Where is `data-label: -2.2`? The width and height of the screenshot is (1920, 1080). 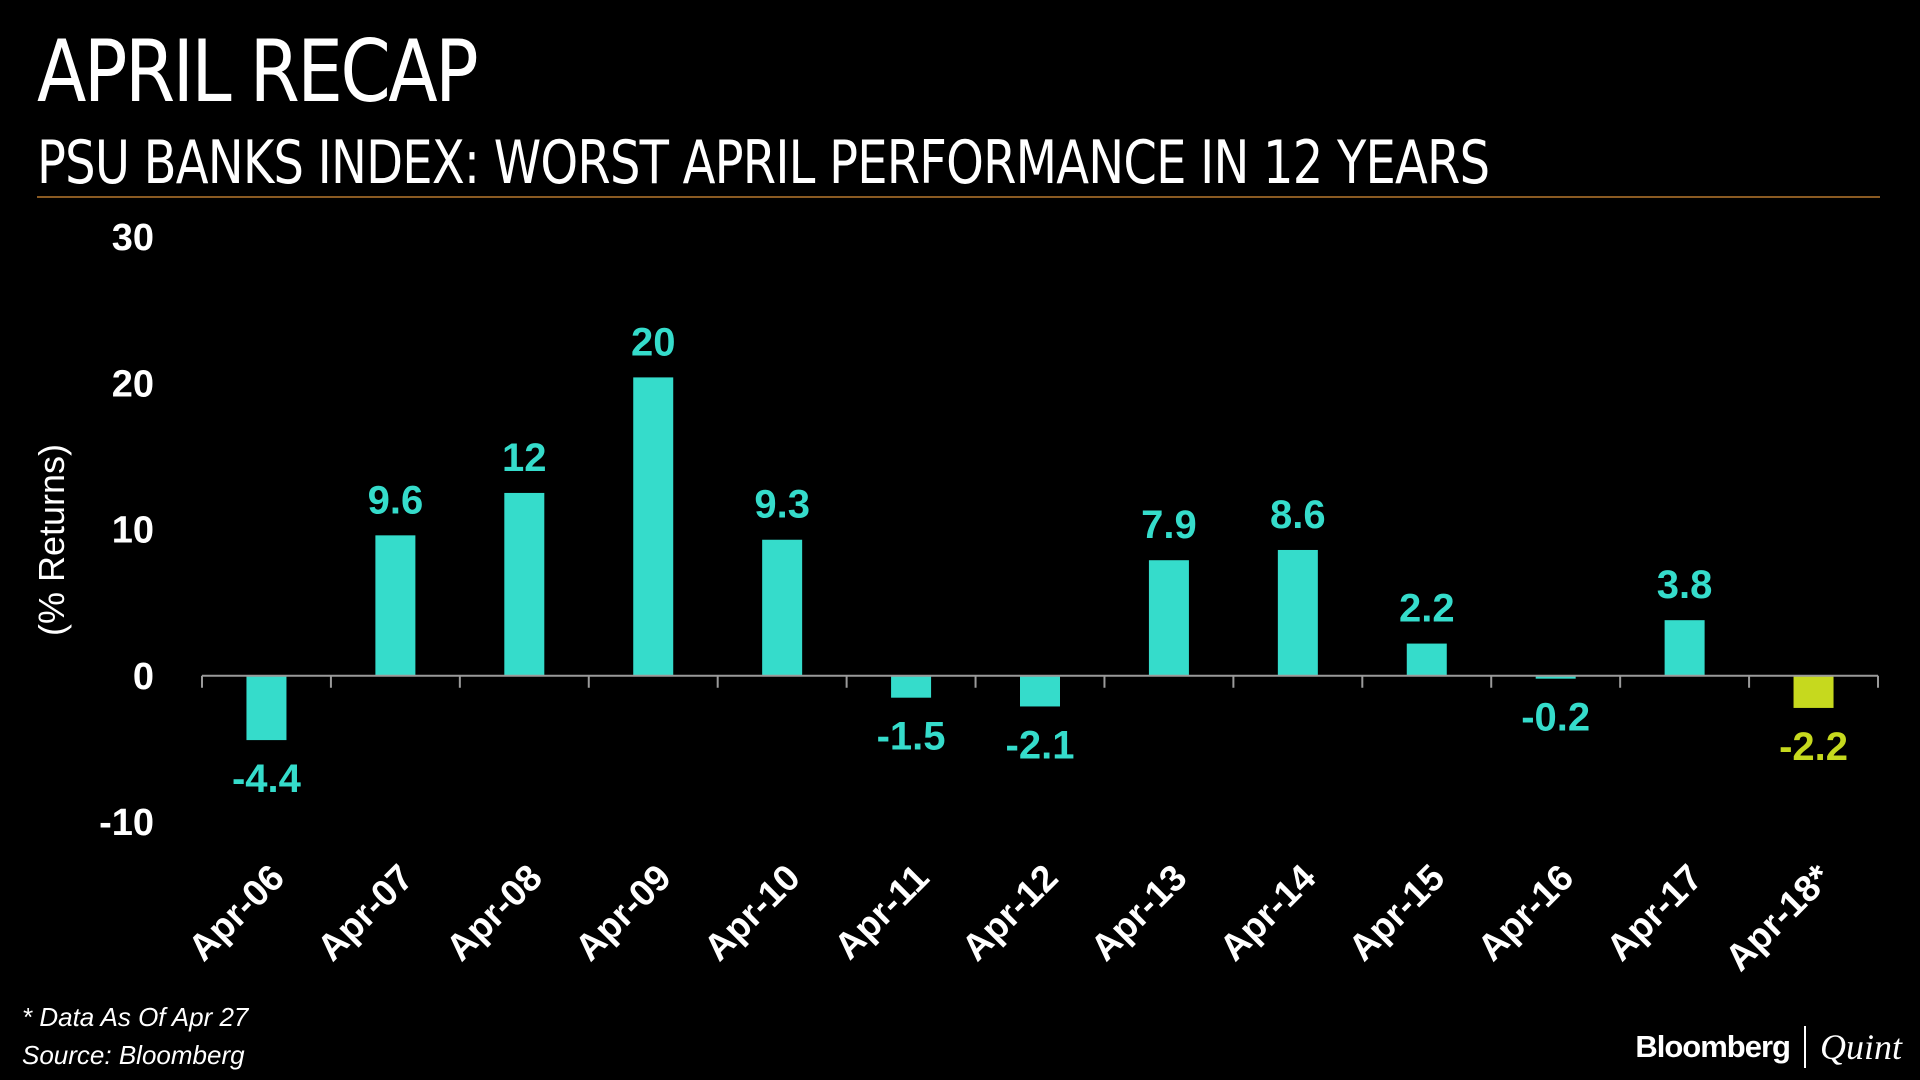 data-label: -2.2 is located at coordinates (1813, 747).